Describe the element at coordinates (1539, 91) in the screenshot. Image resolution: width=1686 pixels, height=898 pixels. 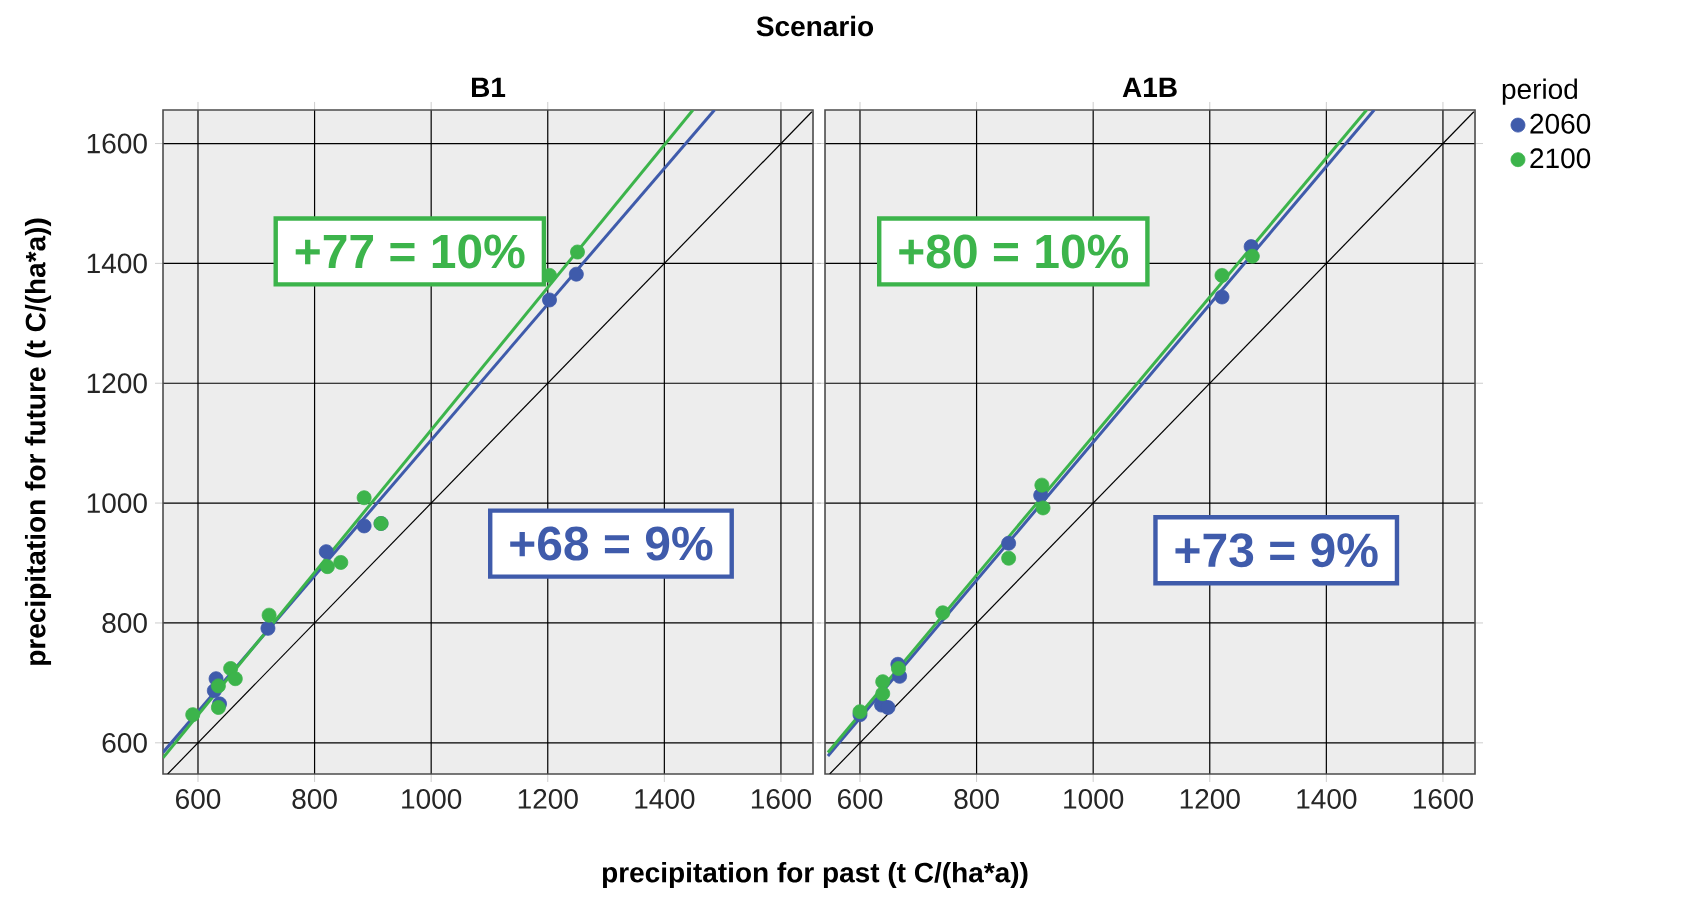
I see `legend-title: period` at that location.